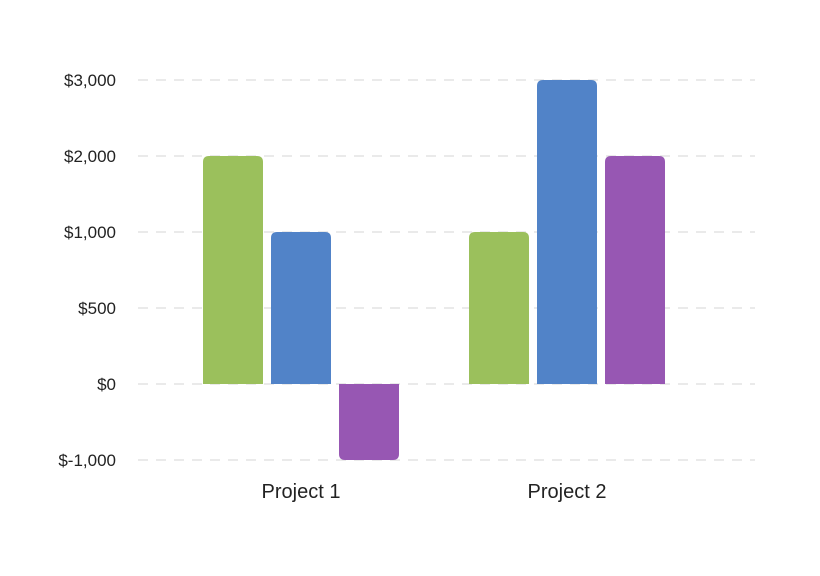 The width and height of the screenshot is (820, 576). I want to click on y-tick-label: $3,000, so click(90, 80).